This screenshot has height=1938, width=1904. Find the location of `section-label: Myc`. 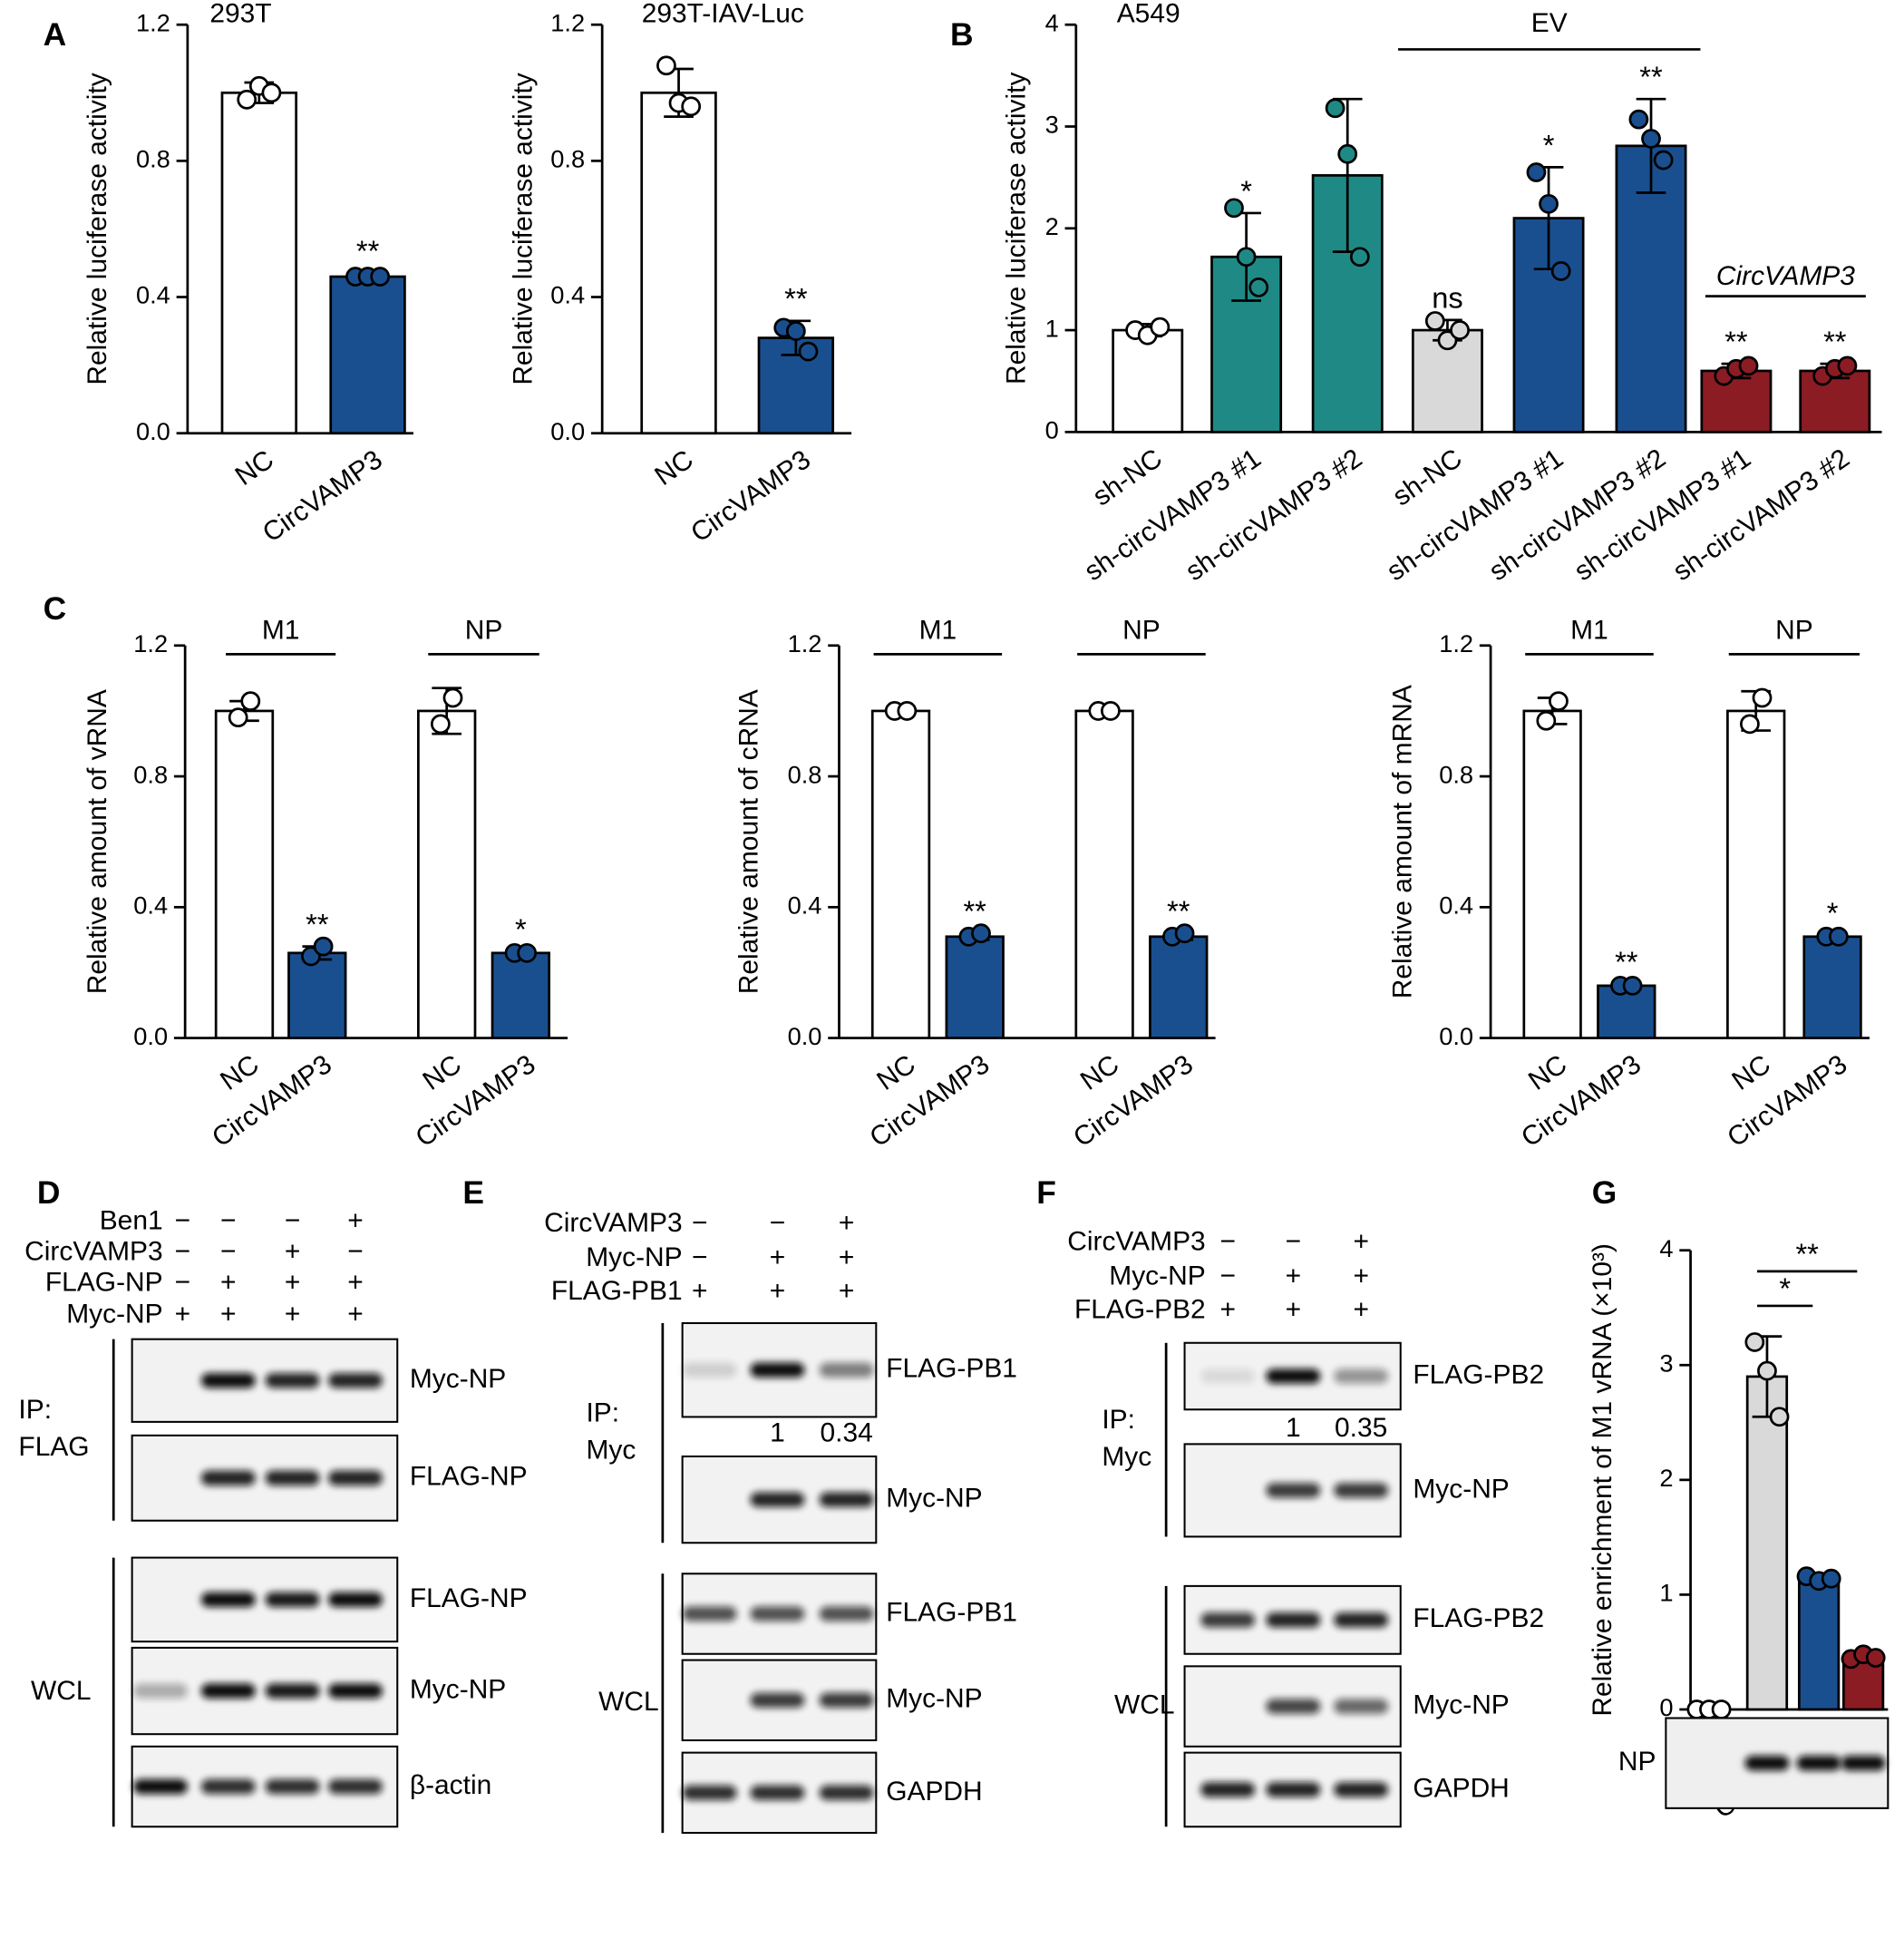

section-label: Myc is located at coordinates (611, 1450).